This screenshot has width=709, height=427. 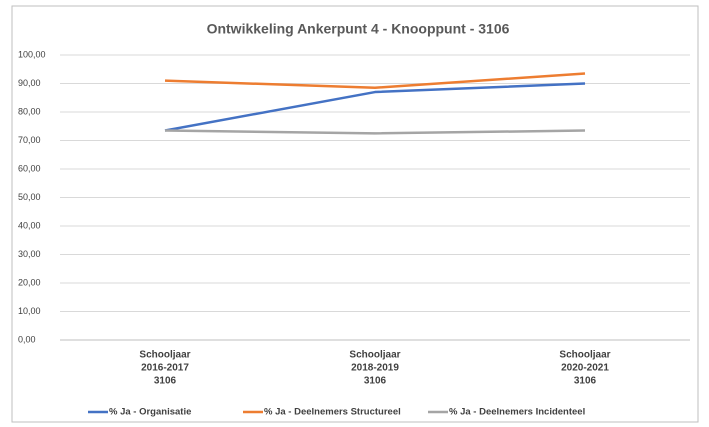 What do you see at coordinates (29, 311) in the screenshot?
I see `y-tick-label: 10,00` at bounding box center [29, 311].